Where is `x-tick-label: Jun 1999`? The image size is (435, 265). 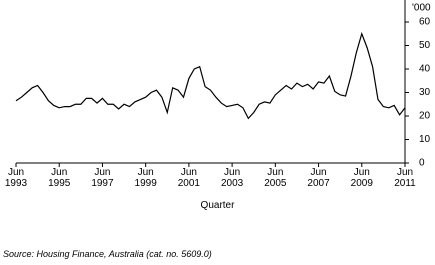
x-tick-label: Jun 1999 is located at coordinates (145, 178).